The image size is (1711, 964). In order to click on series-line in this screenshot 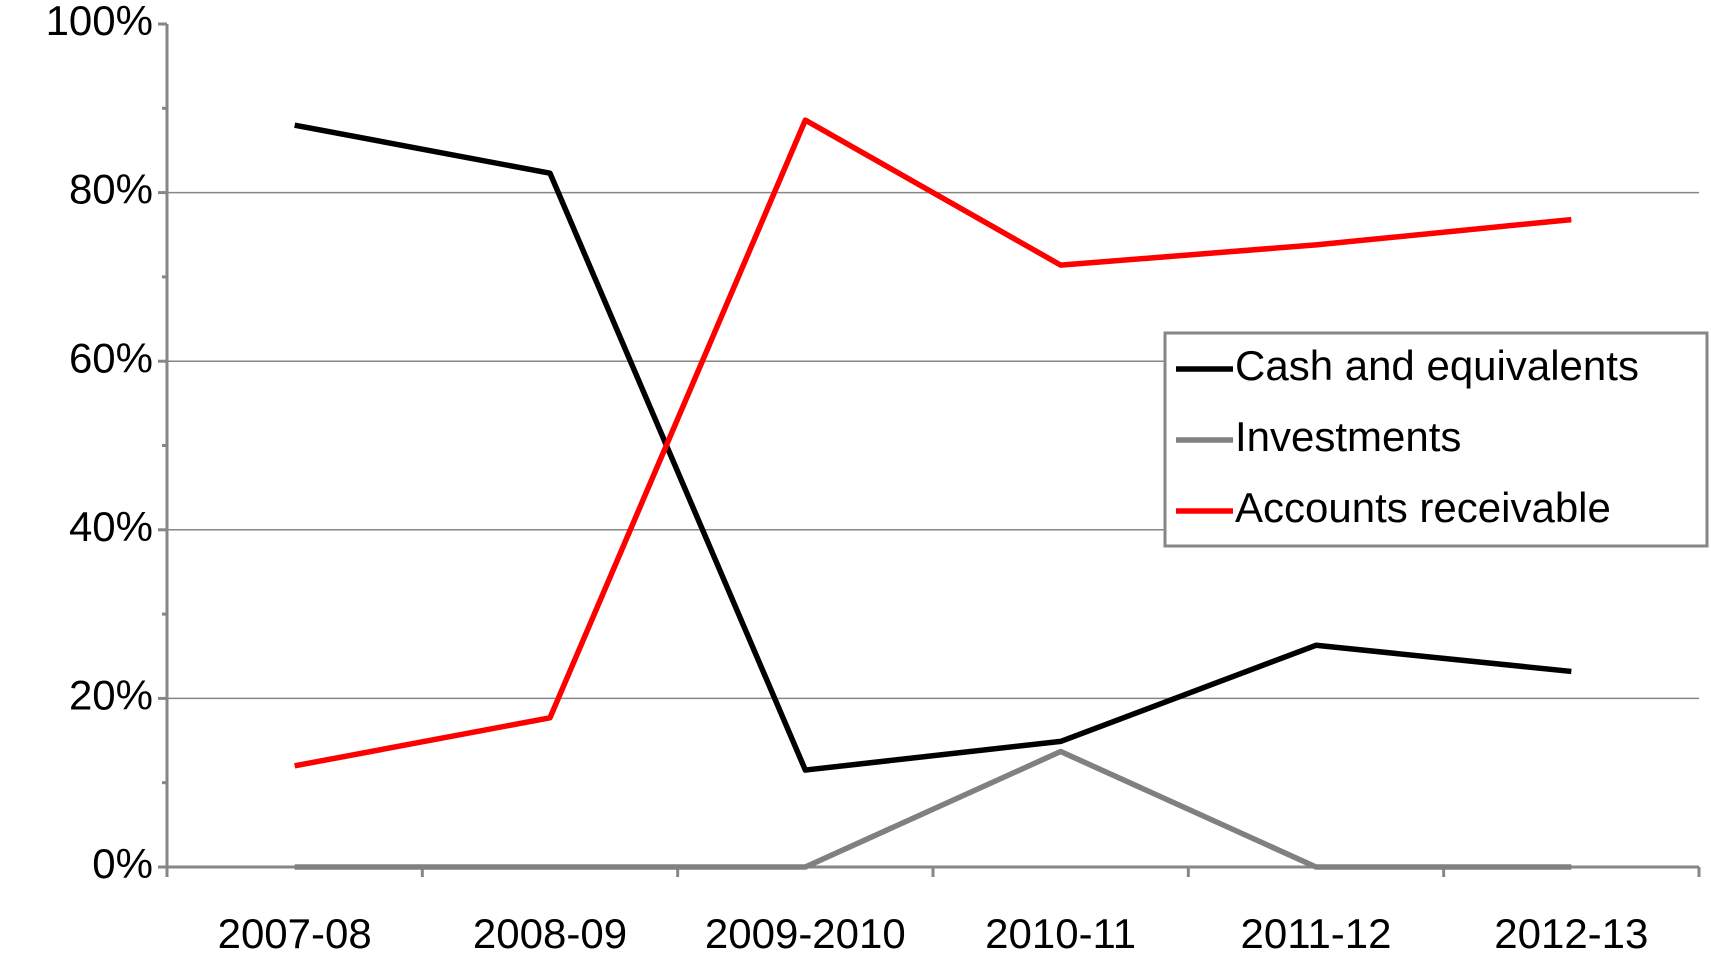, I will do `click(933, 809)`.